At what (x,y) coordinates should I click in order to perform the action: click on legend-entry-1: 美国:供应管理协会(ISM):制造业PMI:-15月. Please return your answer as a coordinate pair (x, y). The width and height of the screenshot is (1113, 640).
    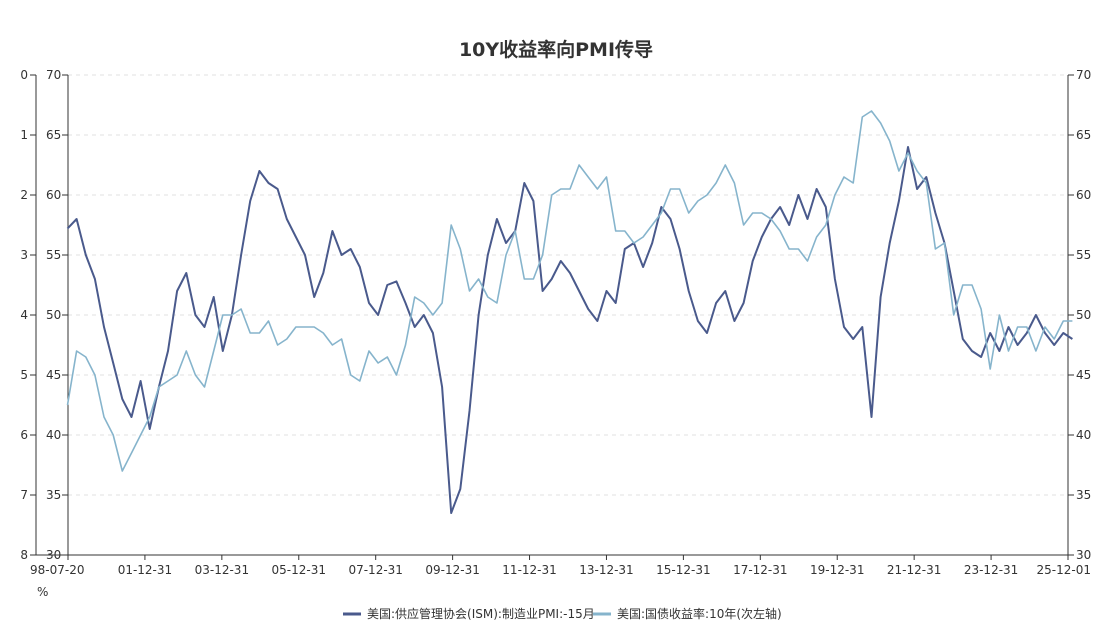
    Looking at the image, I should click on (481, 613).